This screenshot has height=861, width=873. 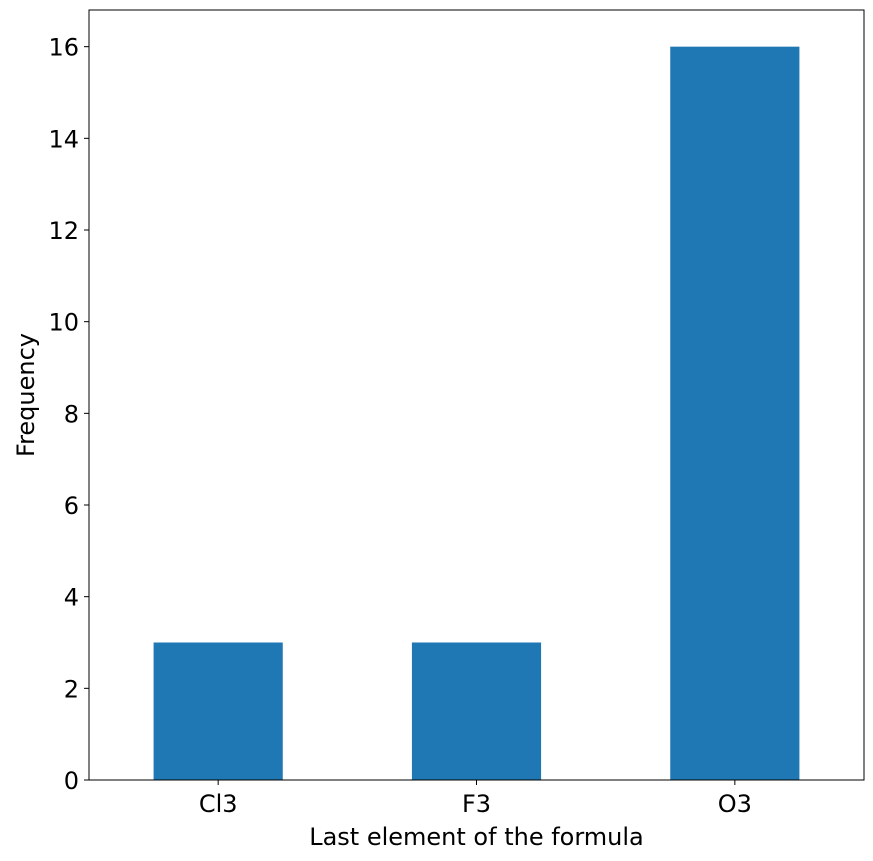 I want to click on y-tick-label: 8, so click(x=71, y=414).